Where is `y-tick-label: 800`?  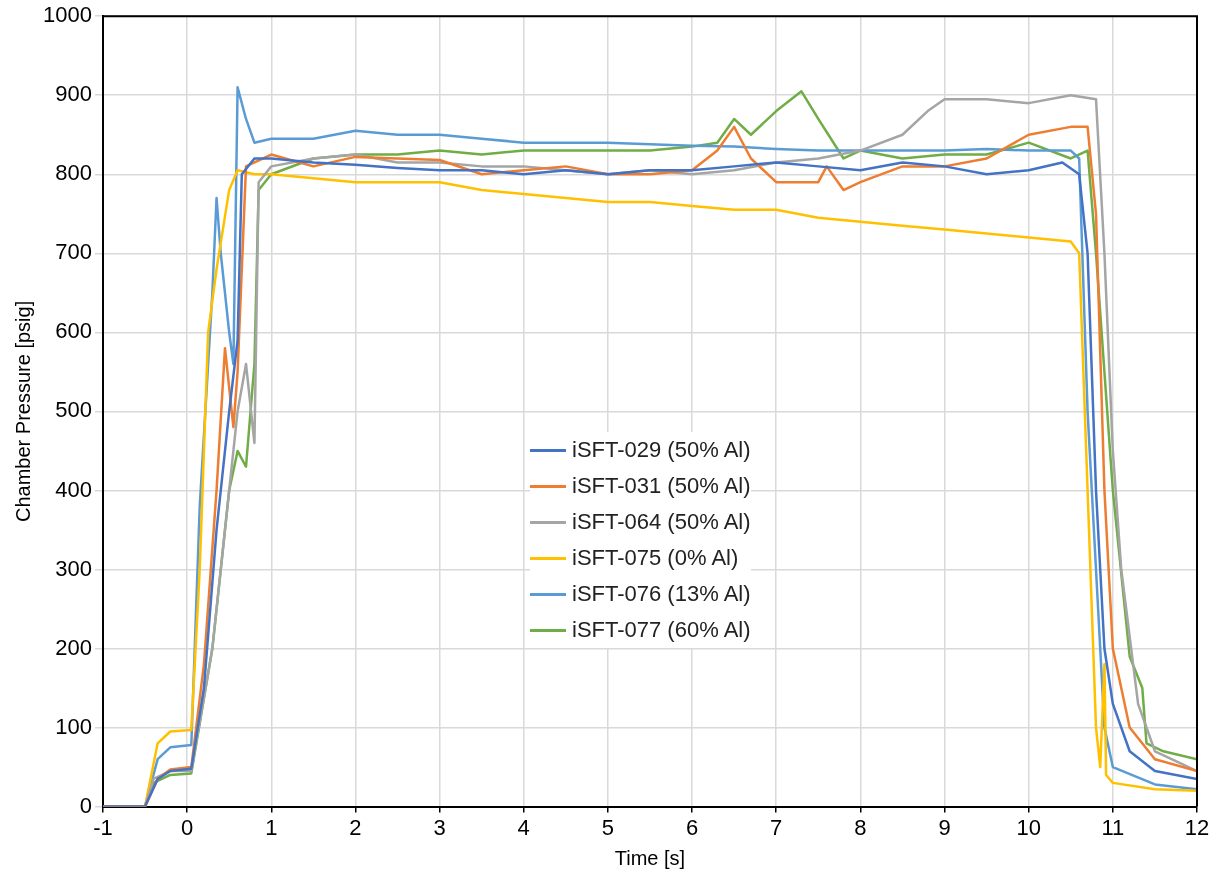
y-tick-label: 800 is located at coordinates (73, 173).